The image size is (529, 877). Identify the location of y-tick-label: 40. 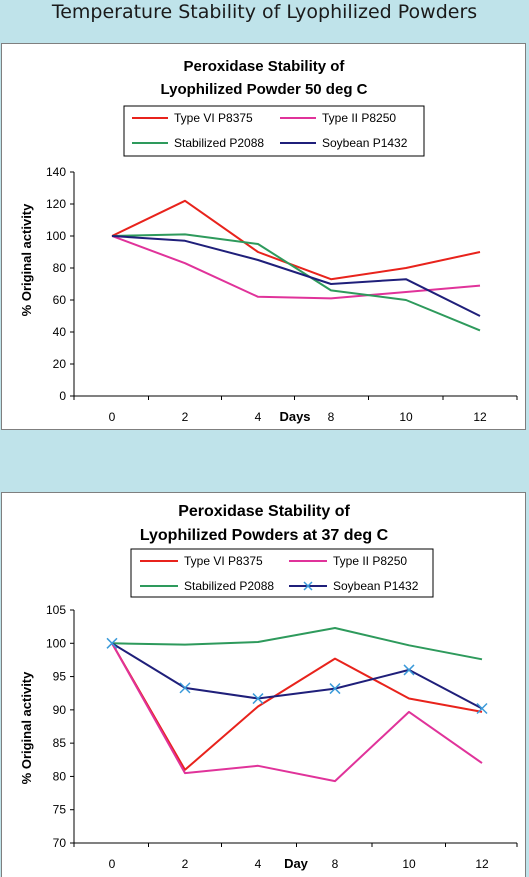
(60, 332).